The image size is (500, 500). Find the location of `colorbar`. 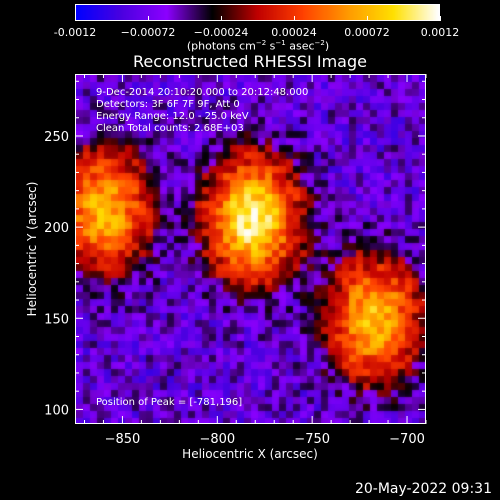

colorbar is located at coordinates (257, 12).